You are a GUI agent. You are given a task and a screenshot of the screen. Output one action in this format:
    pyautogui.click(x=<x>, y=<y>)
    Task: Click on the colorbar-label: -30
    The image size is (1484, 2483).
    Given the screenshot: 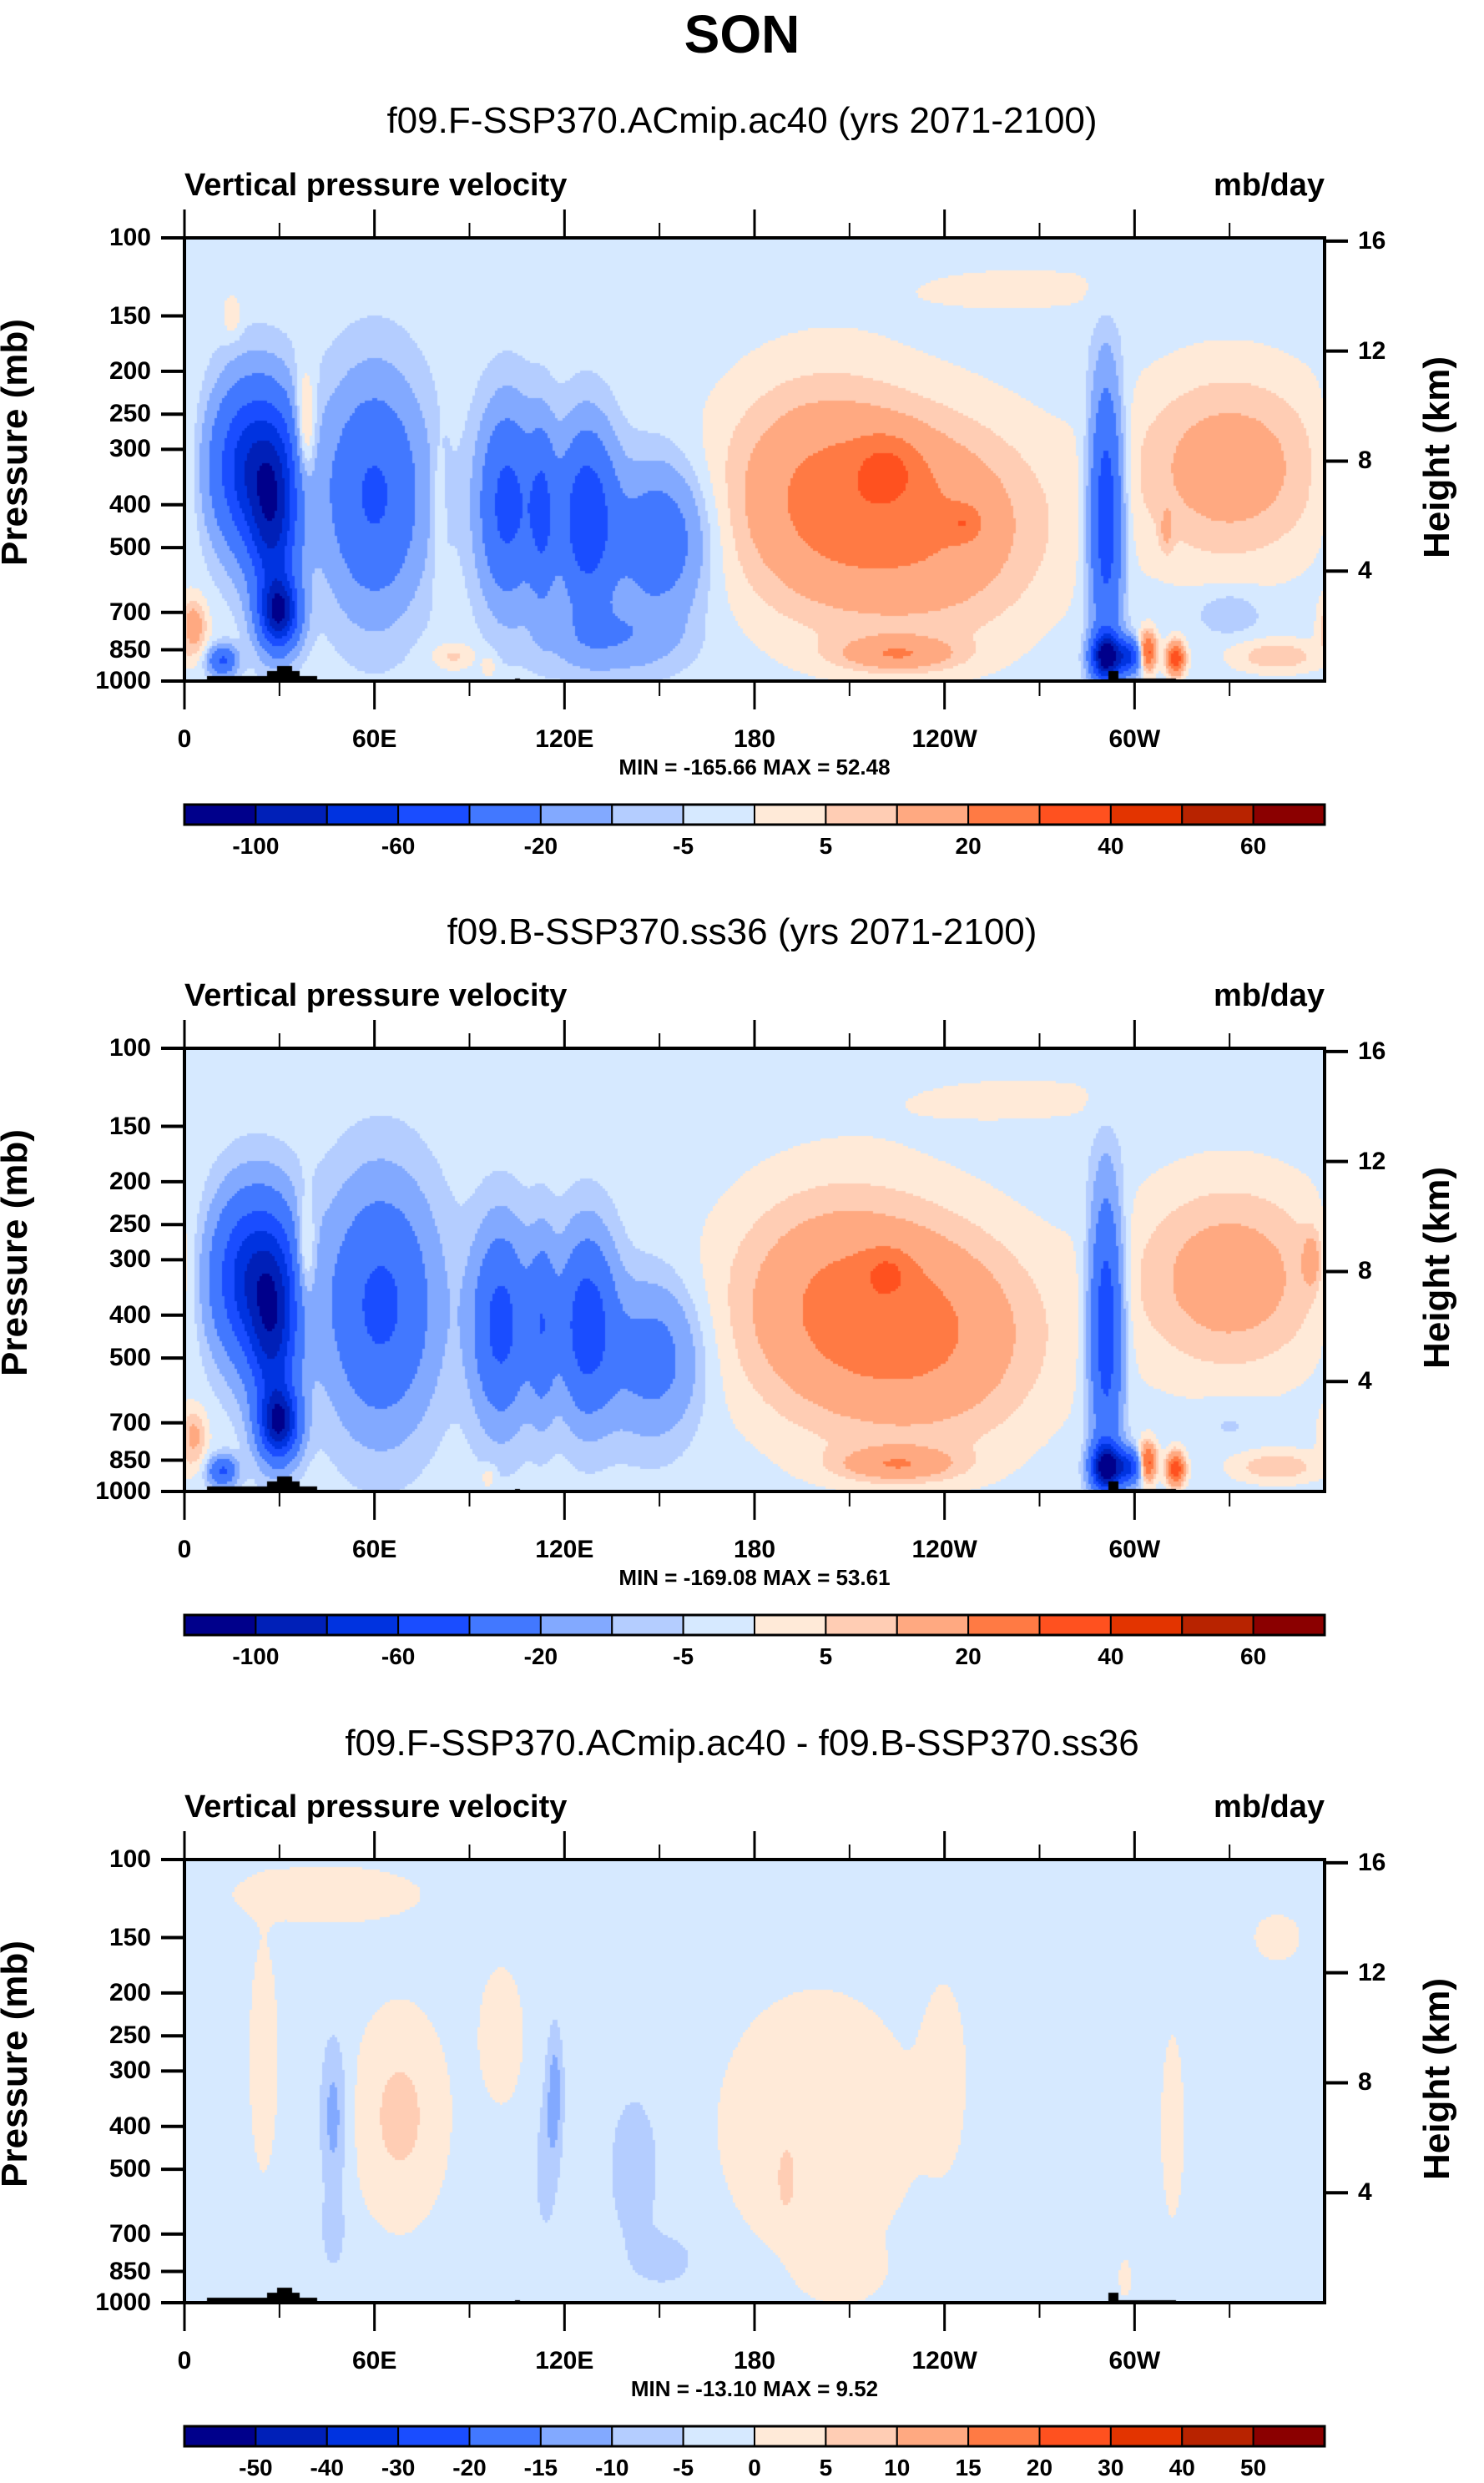 What is the action you would take?
    pyautogui.click(x=398, y=2468)
    